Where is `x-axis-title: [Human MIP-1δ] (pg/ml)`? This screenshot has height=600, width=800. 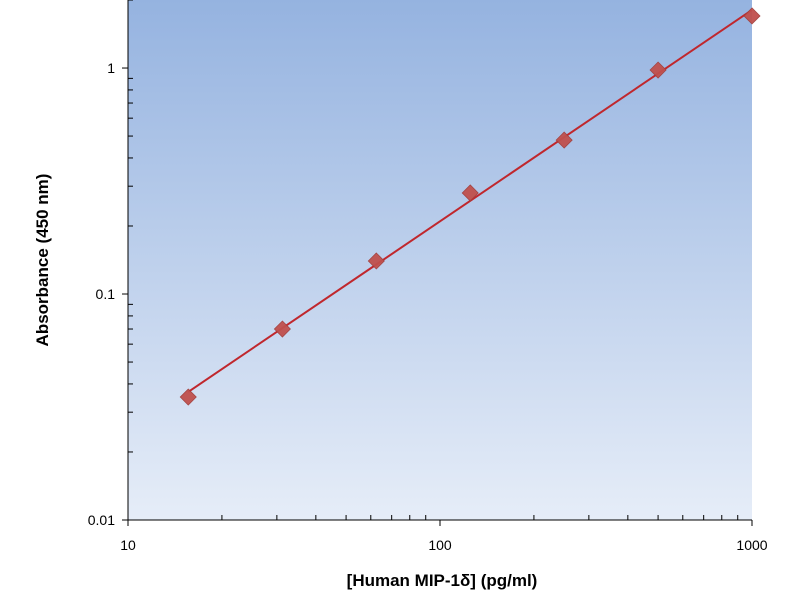 x-axis-title: [Human MIP-1δ] (pg/ml) is located at coordinates (442, 580).